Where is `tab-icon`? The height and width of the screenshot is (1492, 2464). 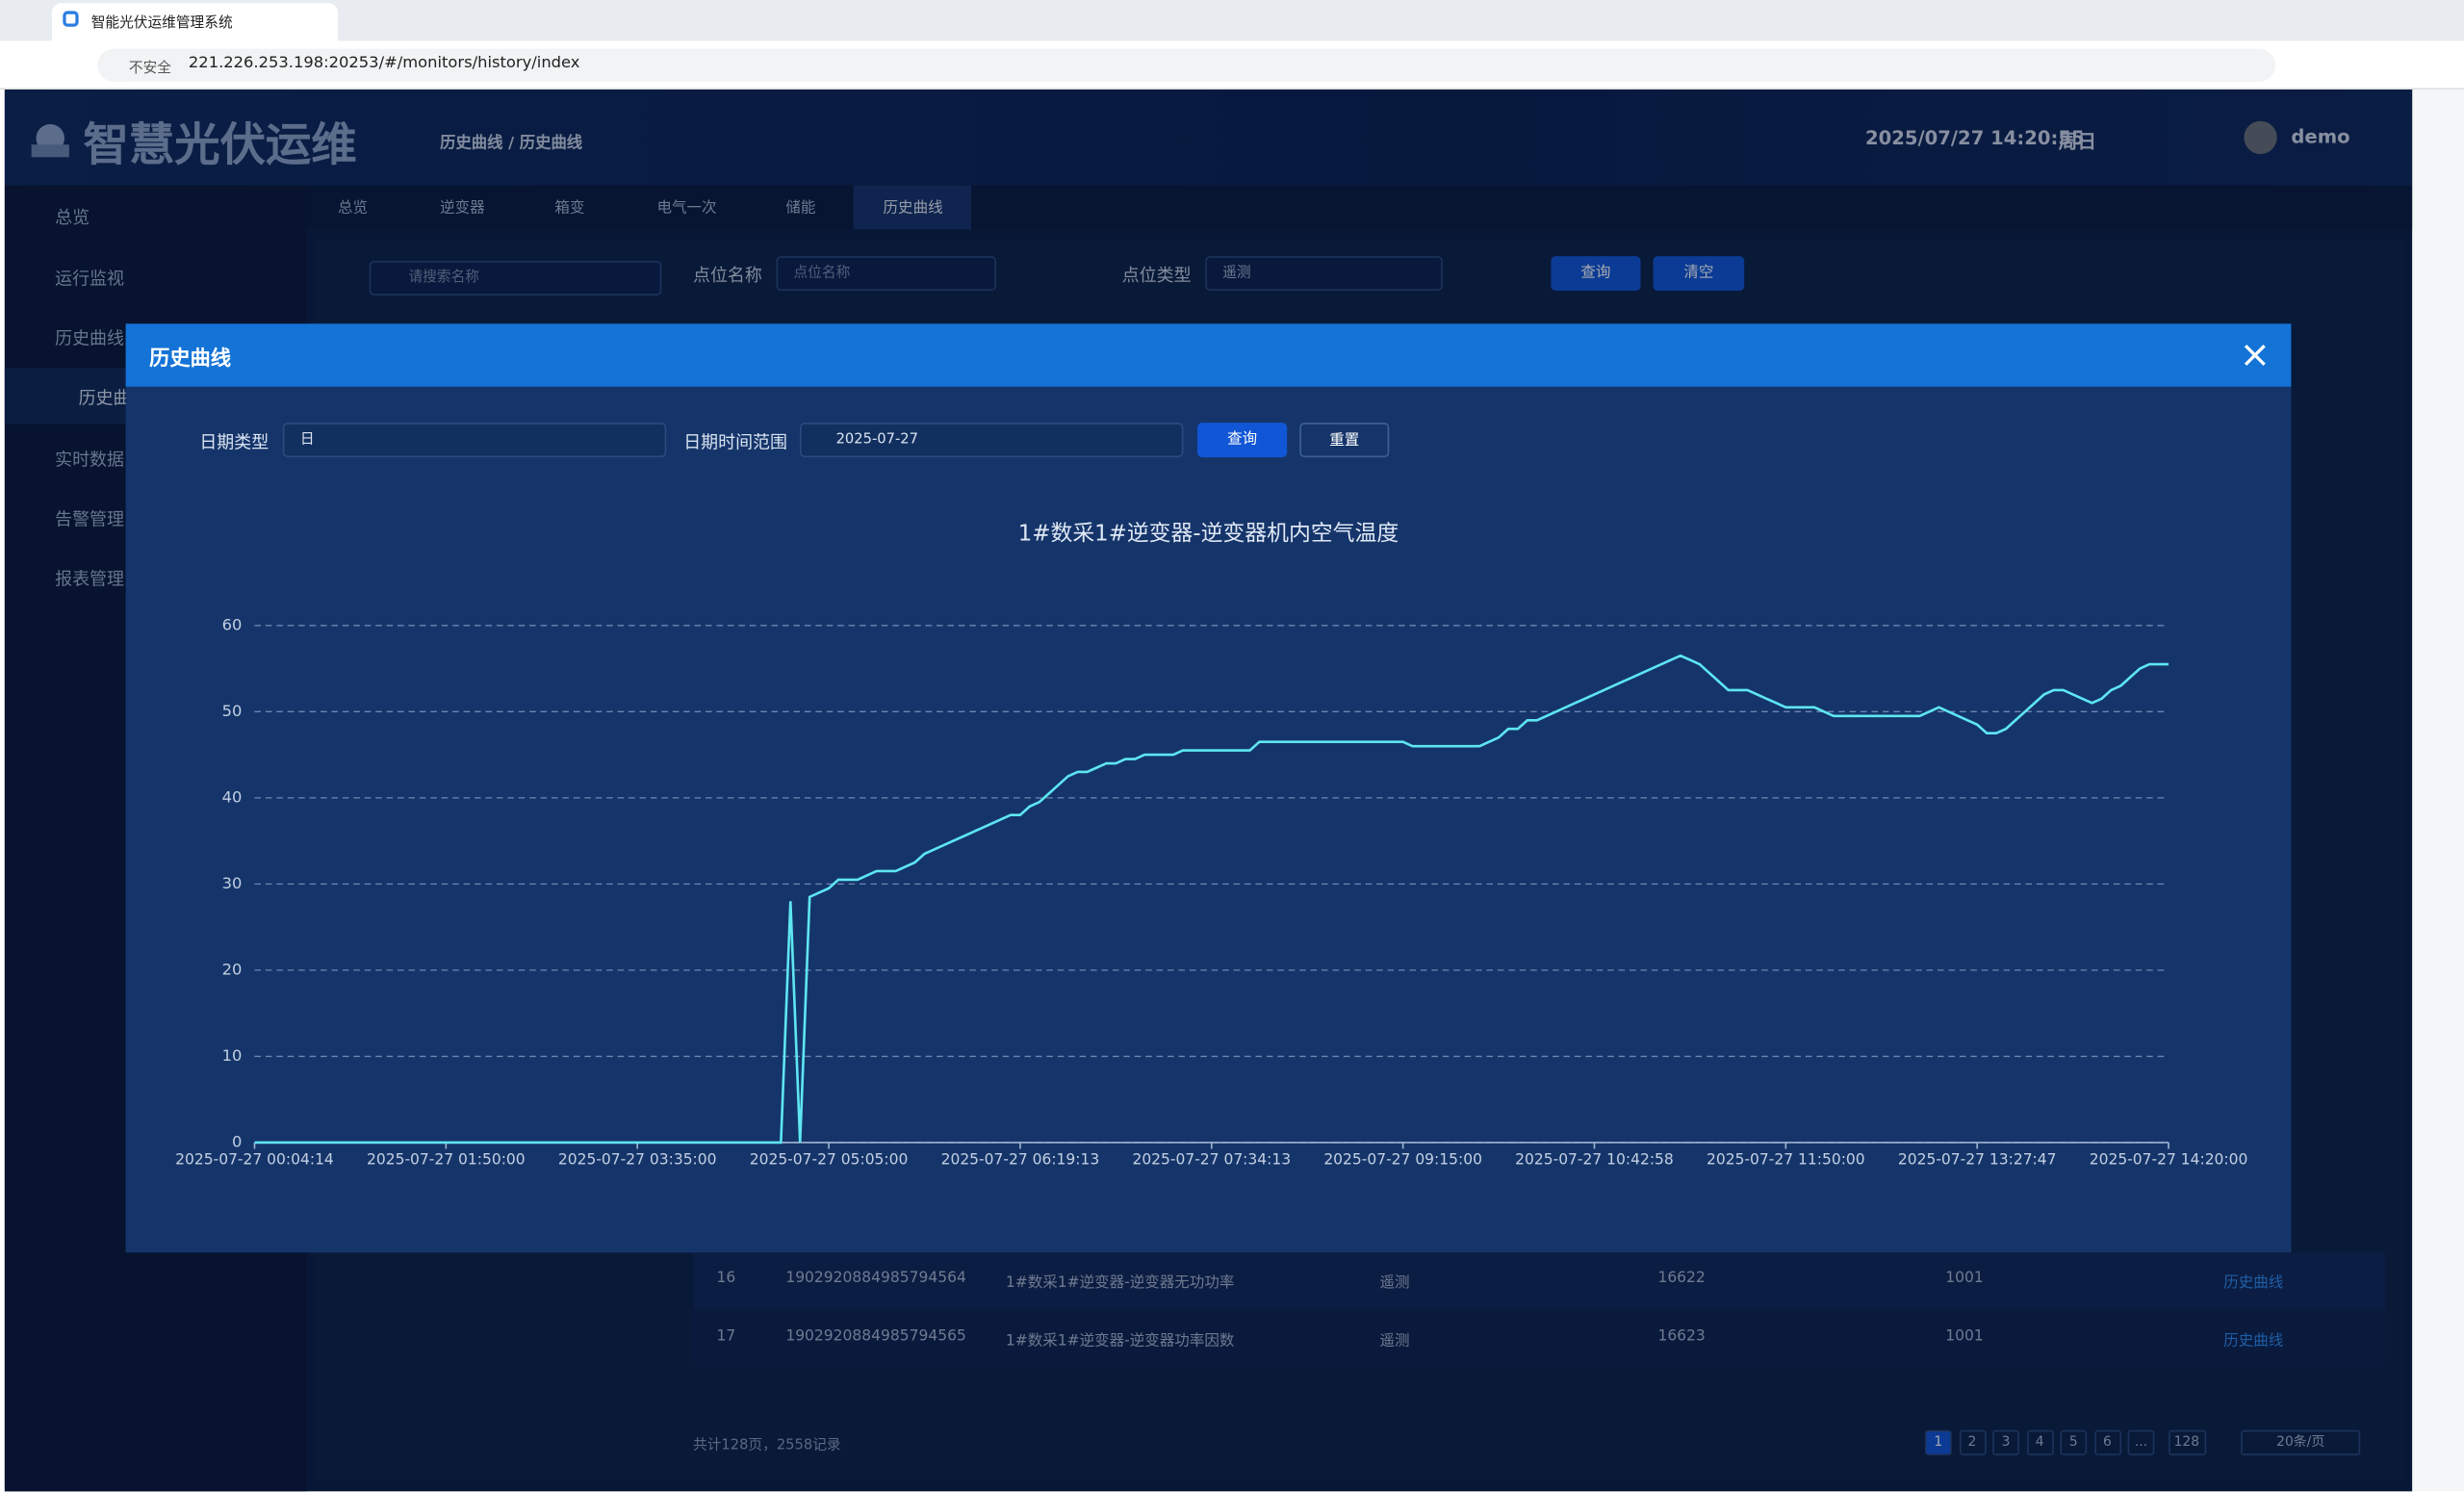 tab-icon is located at coordinates (71, 19).